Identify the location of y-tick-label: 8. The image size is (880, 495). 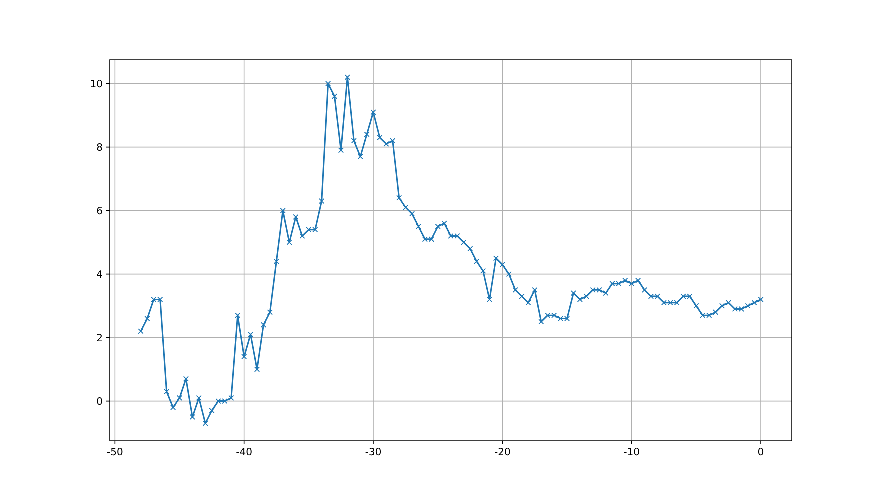
(99, 148).